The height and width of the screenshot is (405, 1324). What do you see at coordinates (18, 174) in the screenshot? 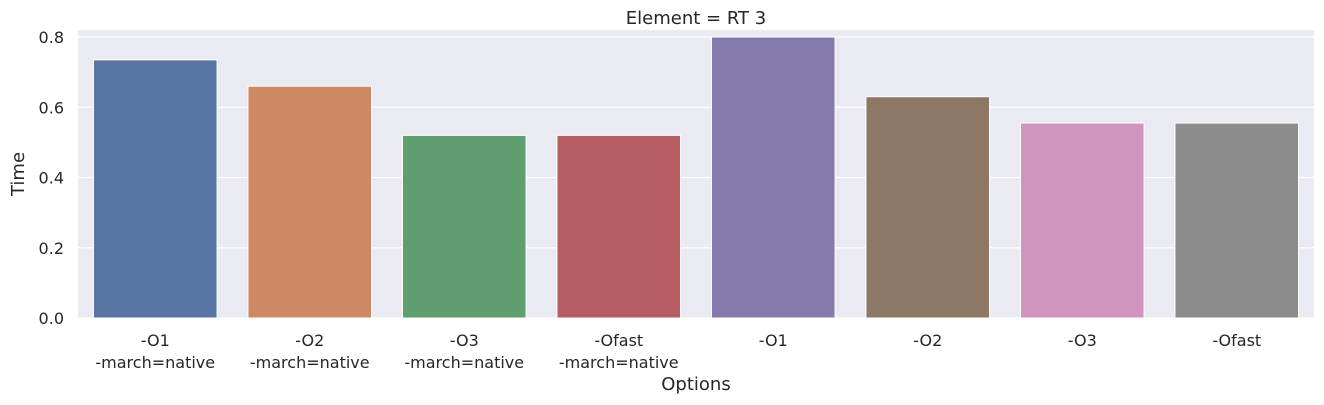
I see `y-axis-title: Time` at bounding box center [18, 174].